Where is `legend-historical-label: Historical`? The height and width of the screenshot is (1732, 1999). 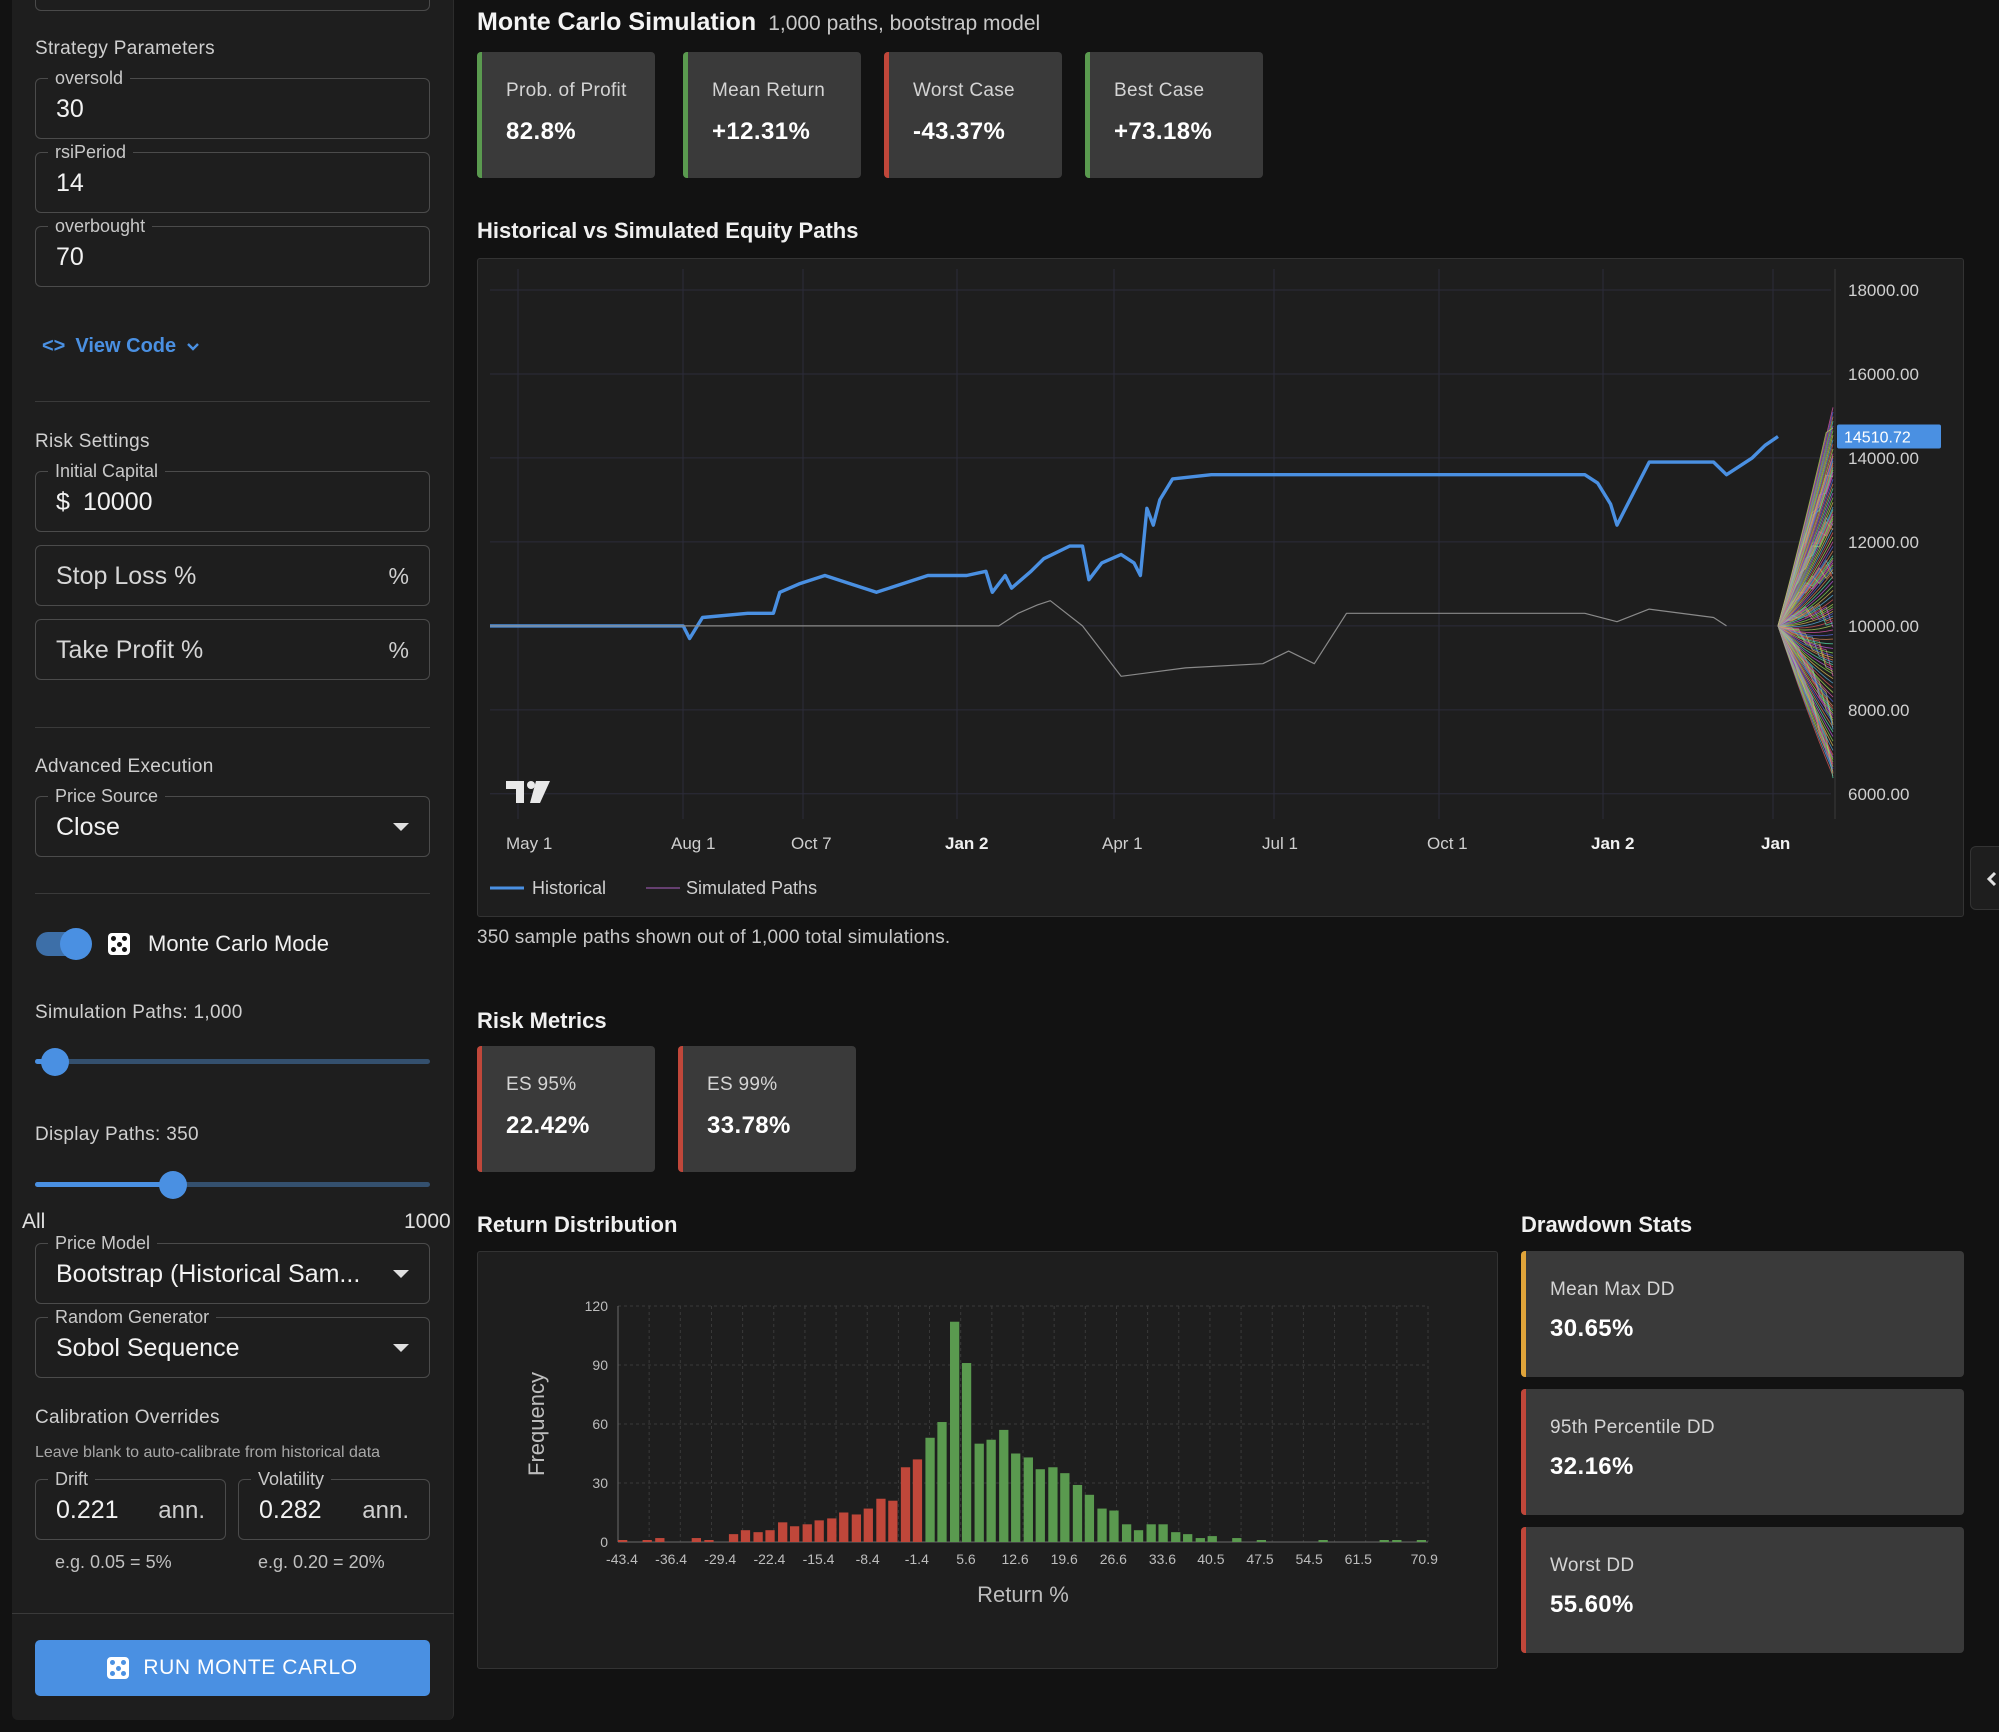
legend-historical-label: Historical is located at coordinates (569, 888).